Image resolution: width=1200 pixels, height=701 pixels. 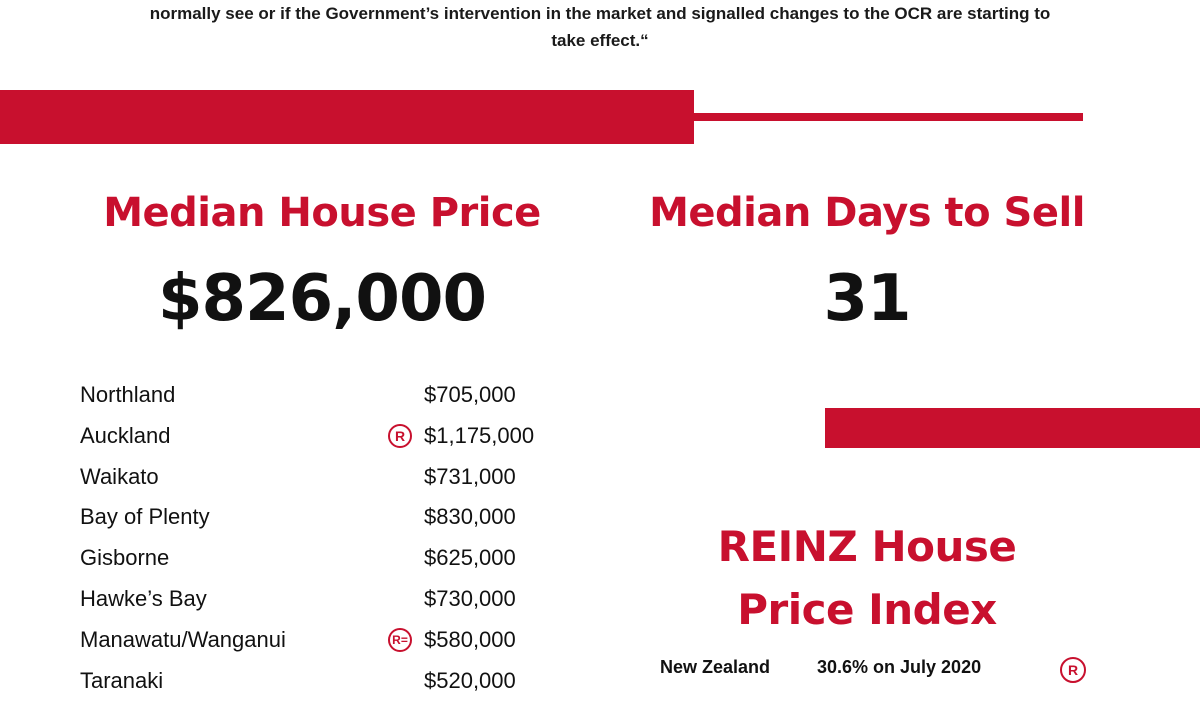 What do you see at coordinates (183, 639) in the screenshot?
I see `region-name: Manawatu/Wanganui` at bounding box center [183, 639].